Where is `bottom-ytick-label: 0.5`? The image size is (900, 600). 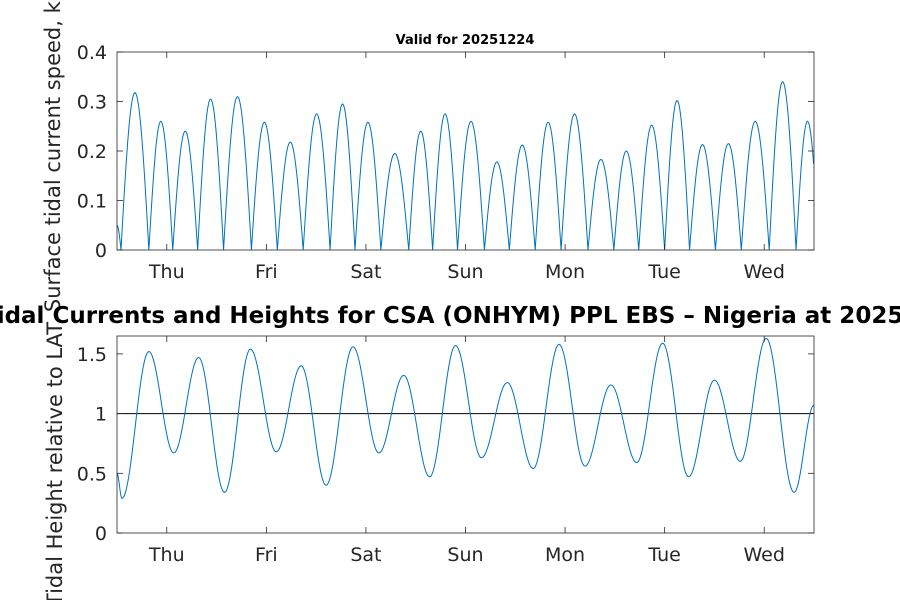 bottom-ytick-label: 0.5 is located at coordinates (92, 474).